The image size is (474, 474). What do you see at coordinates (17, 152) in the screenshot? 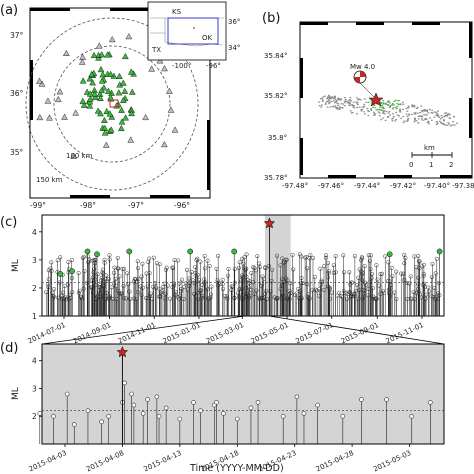
I see `lat-tick-35: 35°` at bounding box center [17, 152].